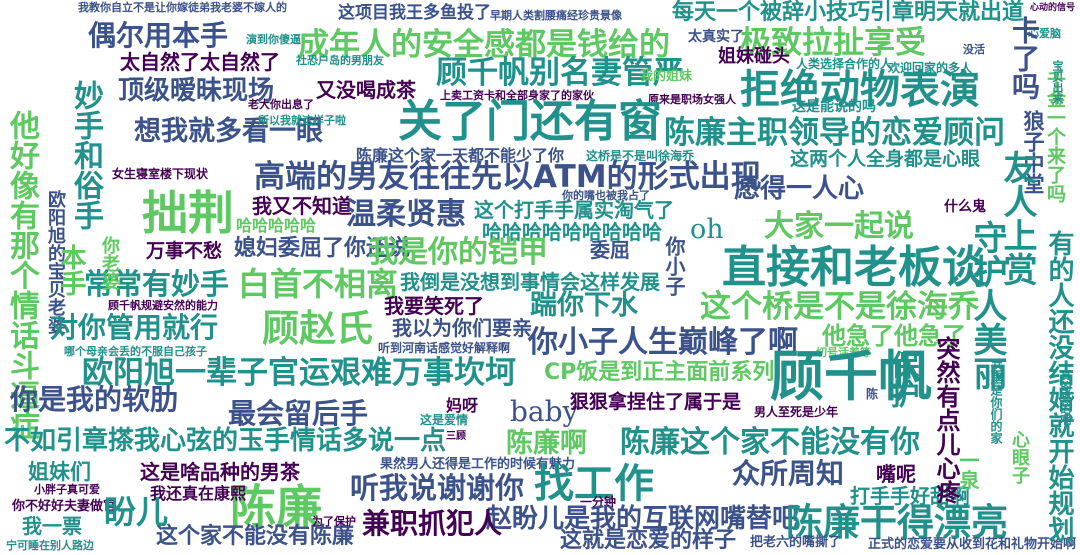 The height and width of the screenshot is (555, 1080). I want to click on word-w26: 原来是职场女强人, so click(692, 99).